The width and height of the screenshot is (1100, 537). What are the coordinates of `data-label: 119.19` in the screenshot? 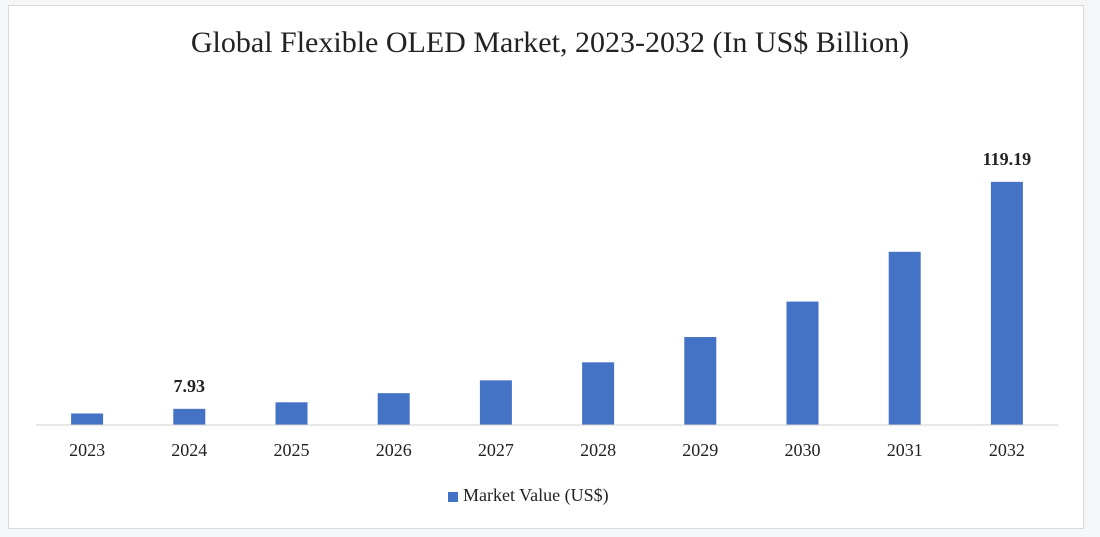 It's located at (1007, 159).